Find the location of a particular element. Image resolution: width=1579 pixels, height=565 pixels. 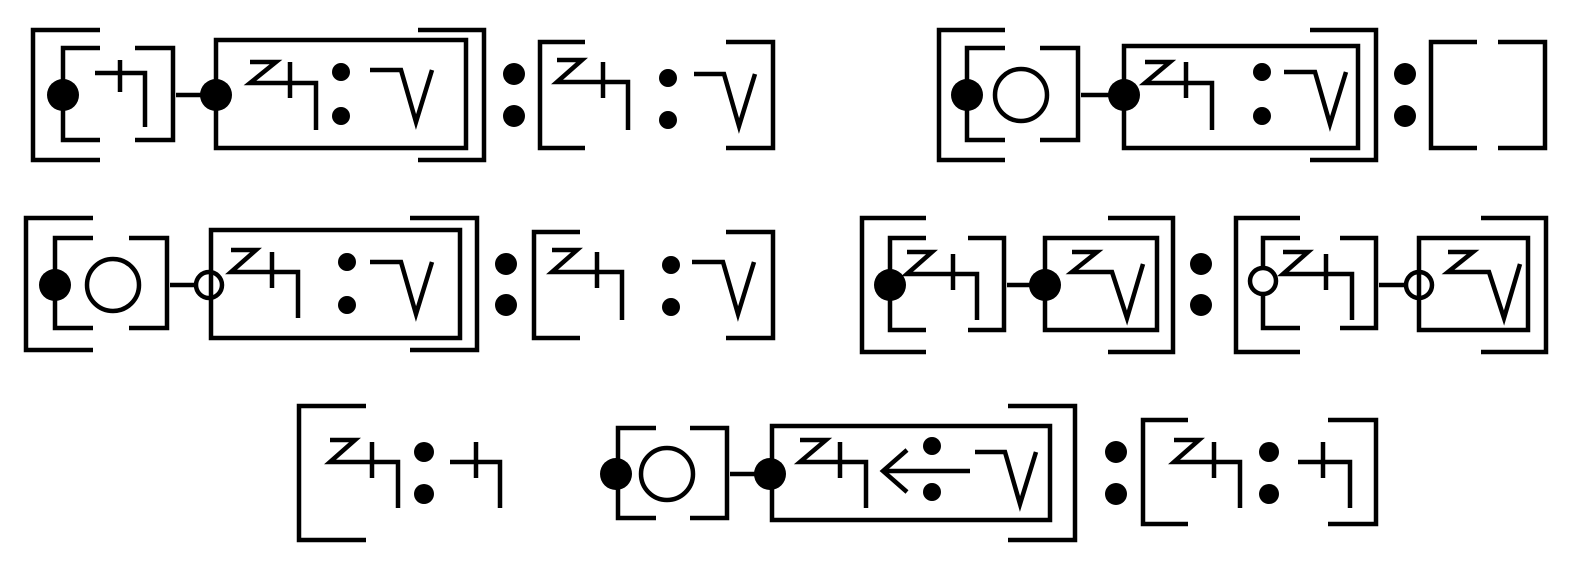

arrow-left-icon is located at coordinates (924, 471).